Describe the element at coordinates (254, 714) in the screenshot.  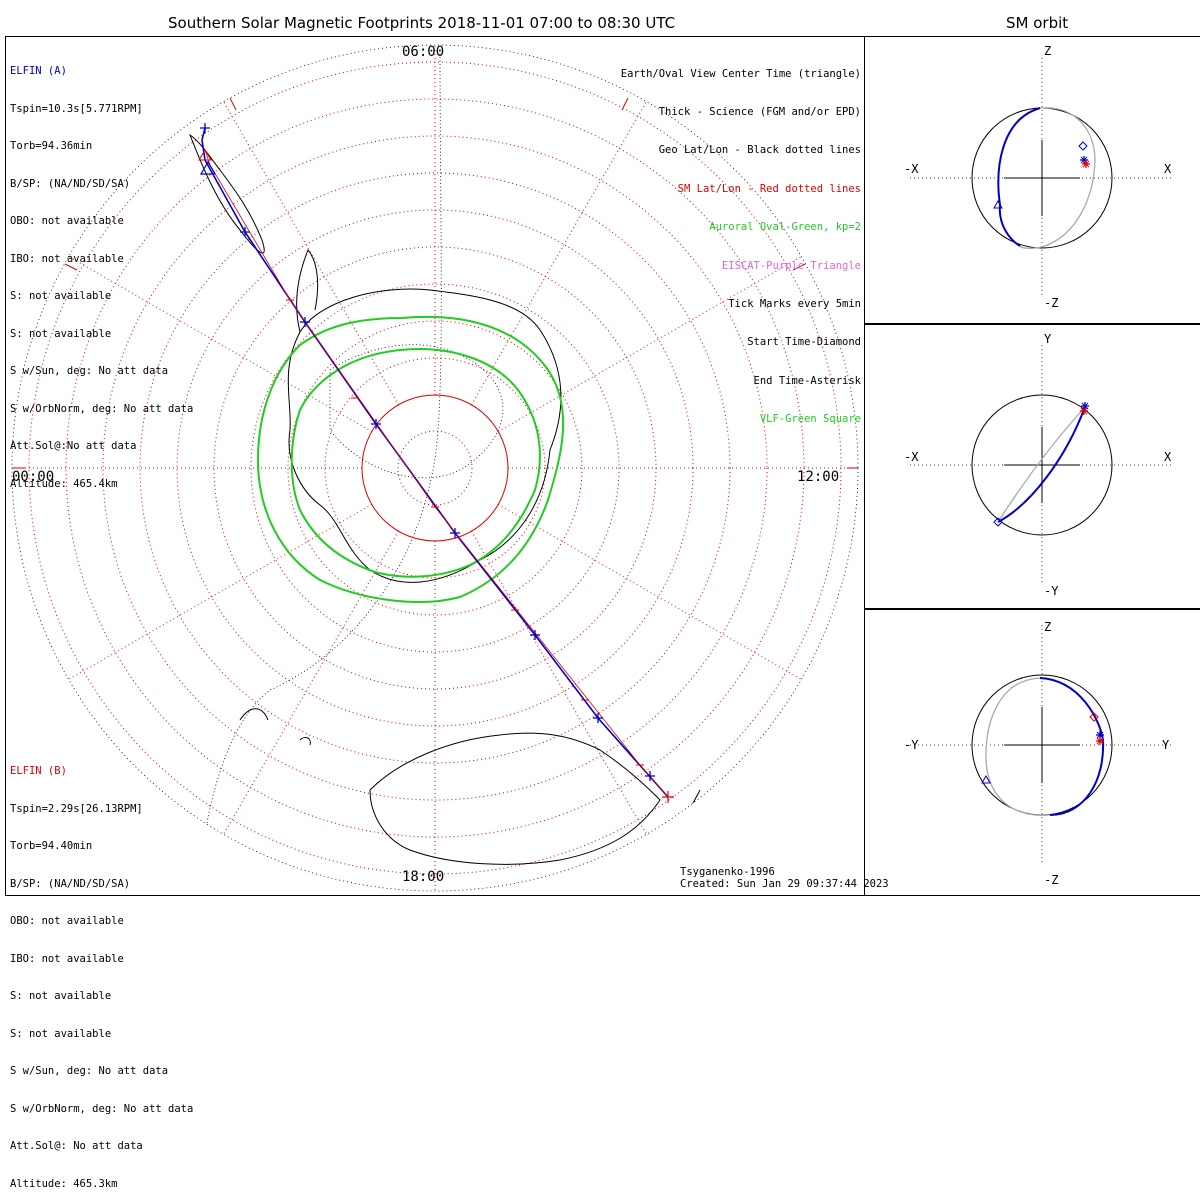
I see `africa-tip` at that location.